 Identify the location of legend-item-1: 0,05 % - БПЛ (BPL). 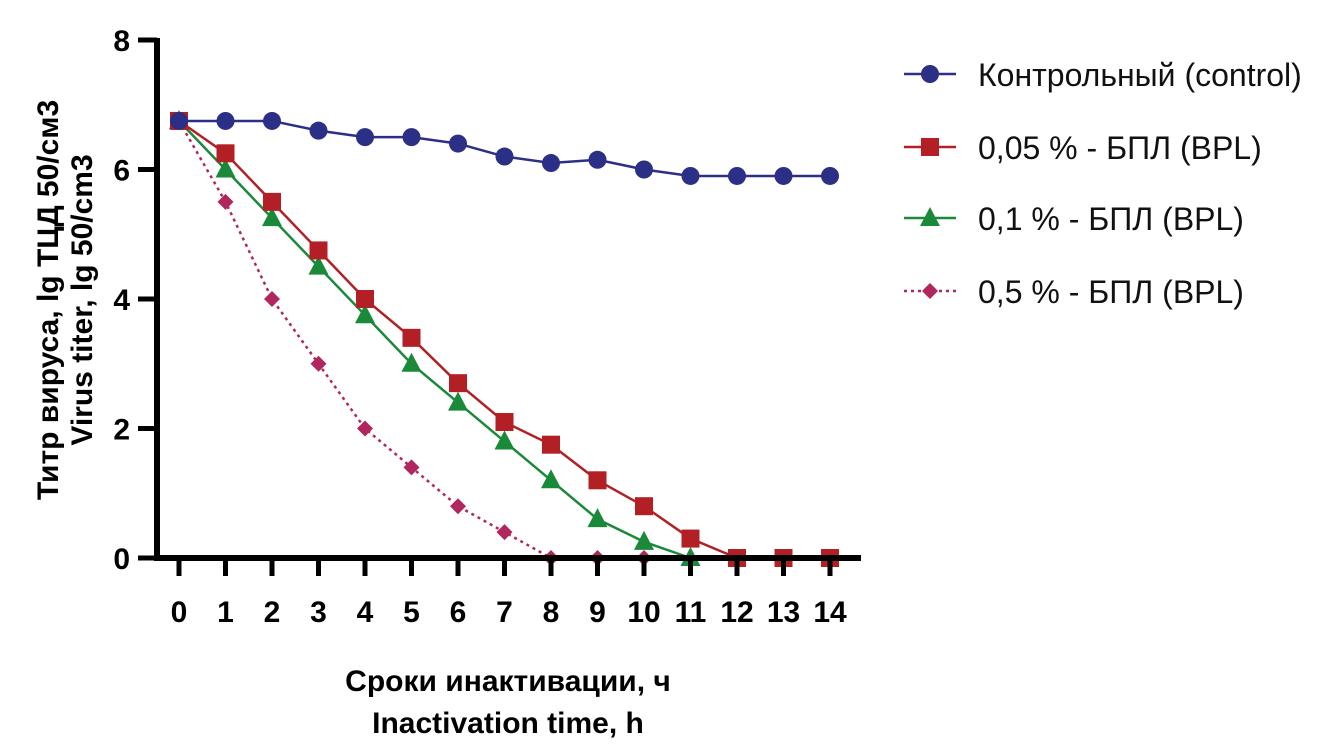
(1083, 148).